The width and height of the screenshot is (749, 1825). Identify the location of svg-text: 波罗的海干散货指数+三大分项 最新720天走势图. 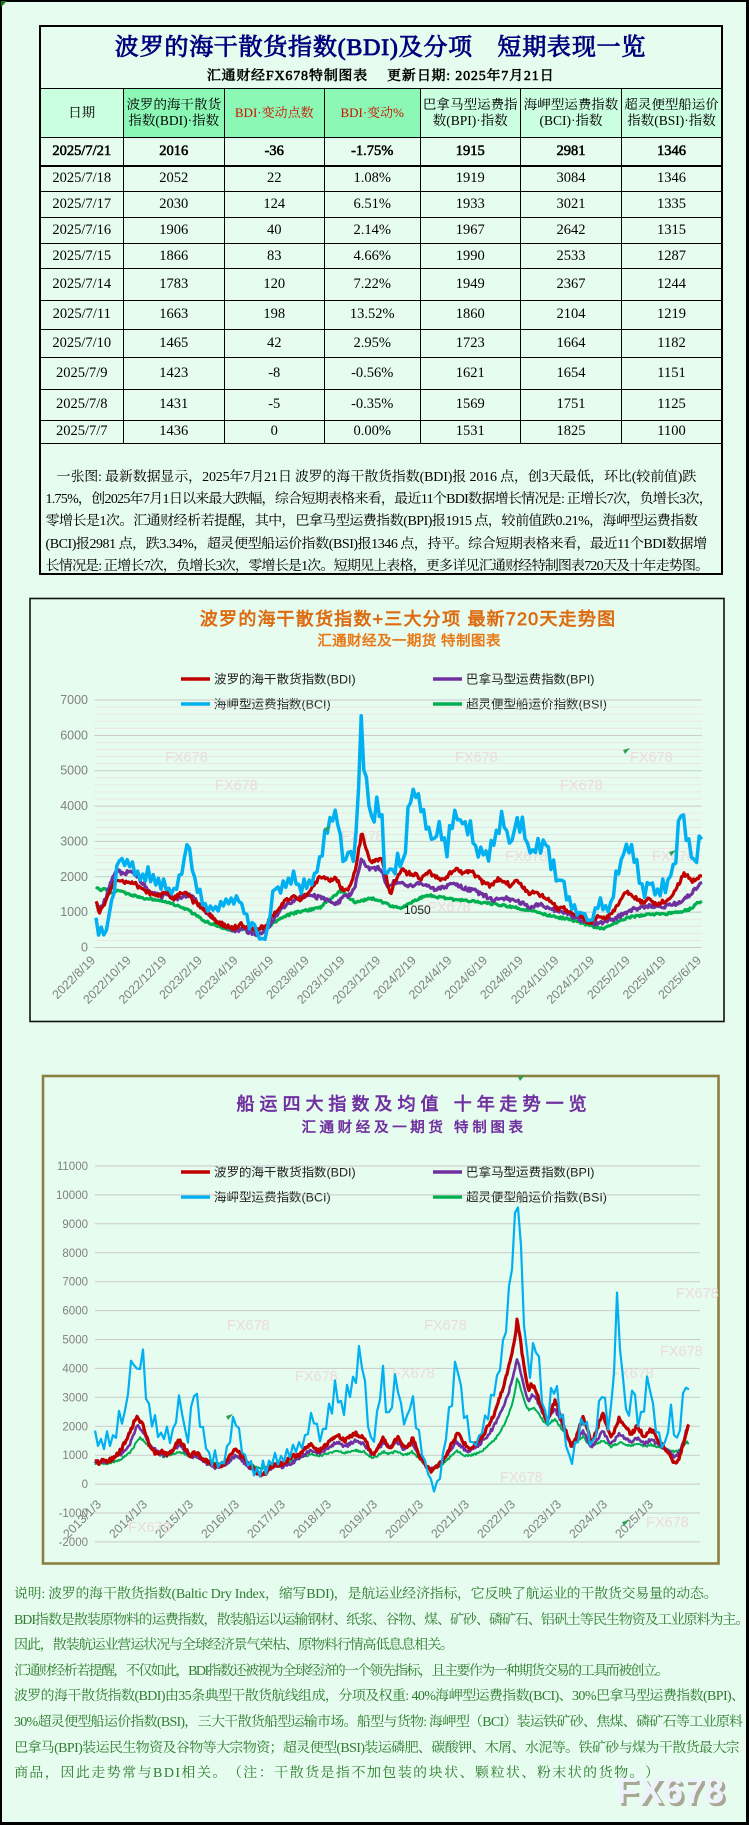
(408, 619).